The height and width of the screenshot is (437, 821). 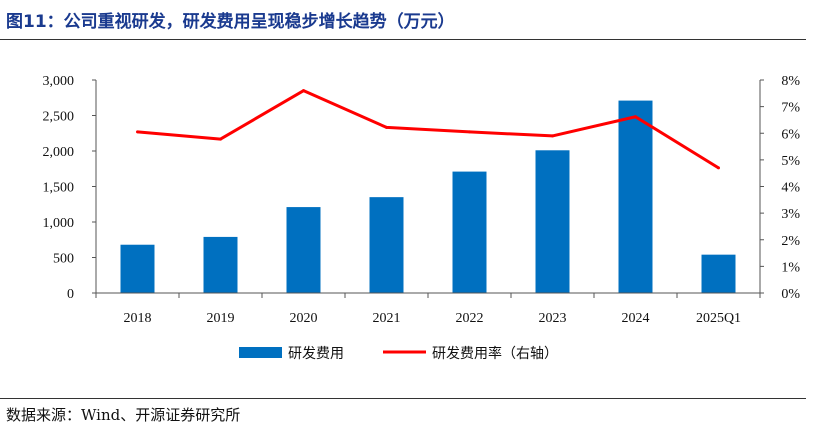 I want to click on x-tick-label: 2021, so click(x=387, y=318).